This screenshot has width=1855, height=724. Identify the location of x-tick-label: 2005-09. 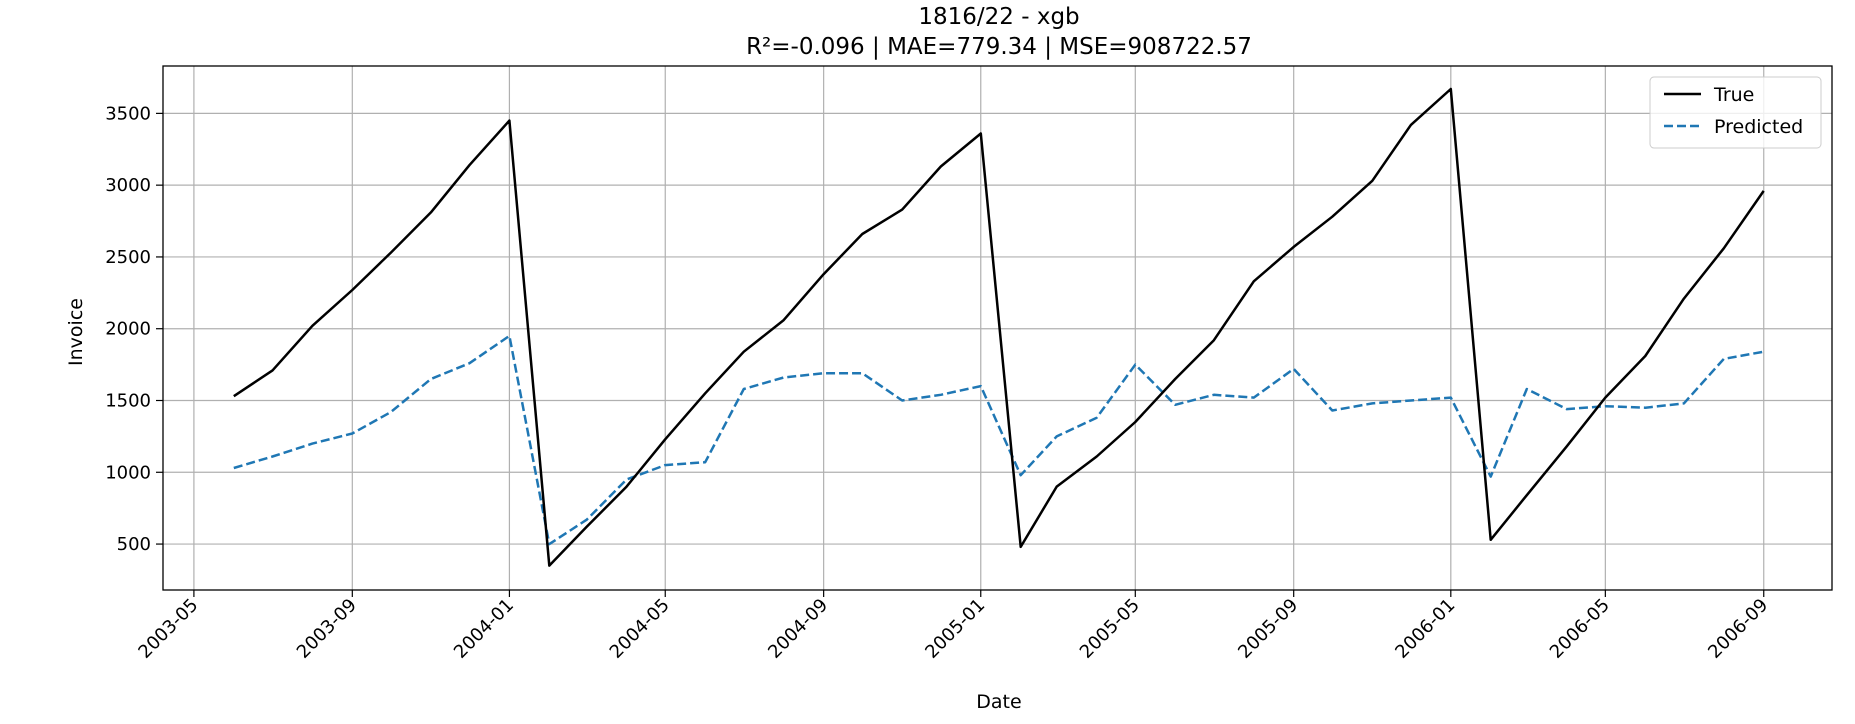
(1268, 629).